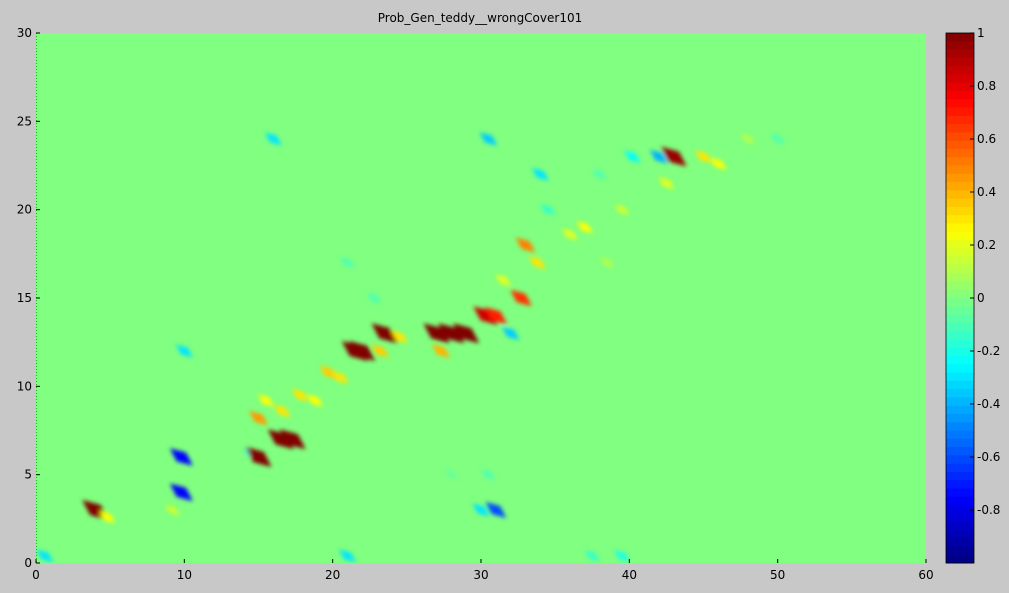  Describe the element at coordinates (988, 351) in the screenshot. I see `colorbar-tick-label: -0.2` at that location.